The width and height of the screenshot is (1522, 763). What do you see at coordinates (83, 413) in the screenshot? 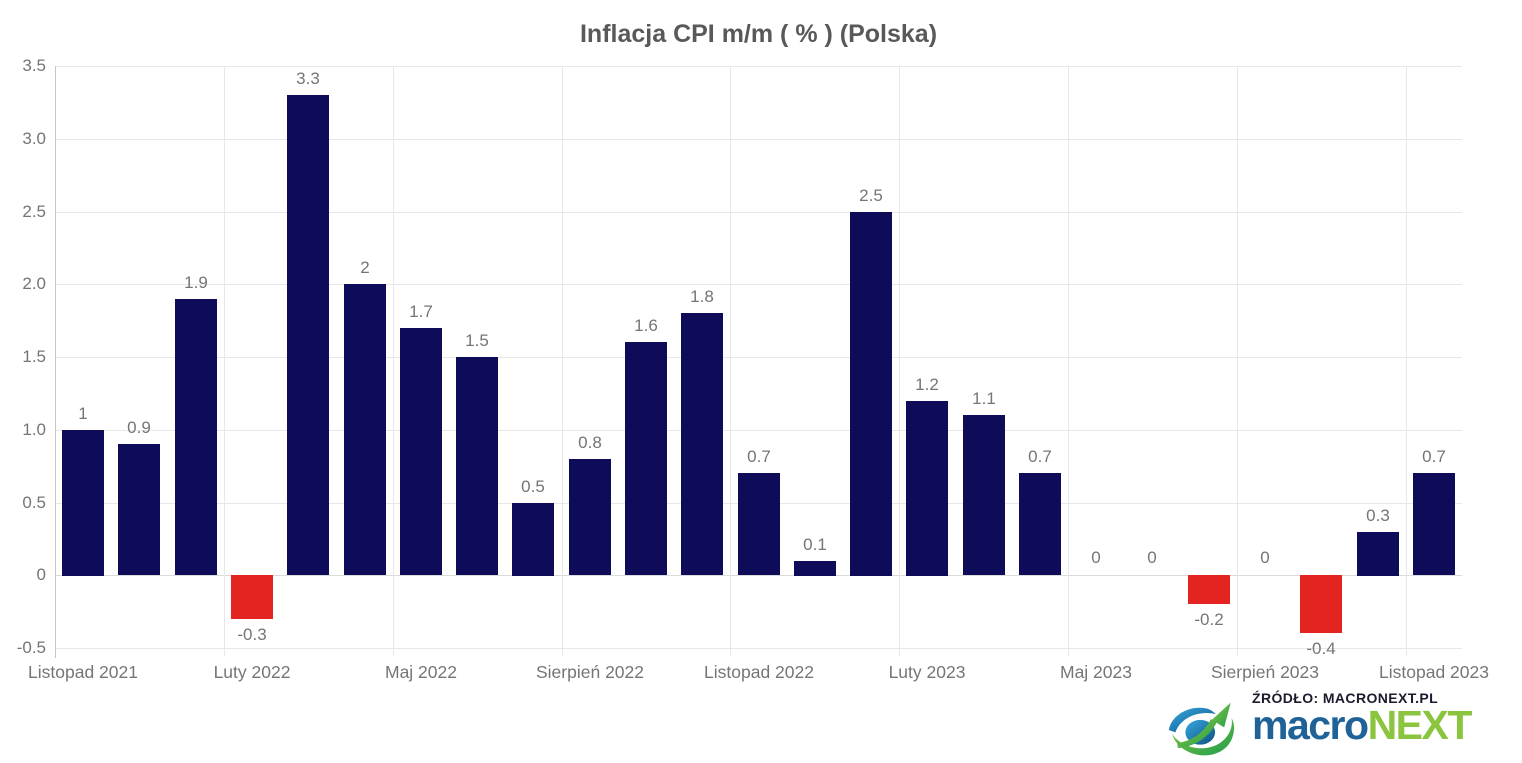
I see `bar-value-label: 1` at bounding box center [83, 413].